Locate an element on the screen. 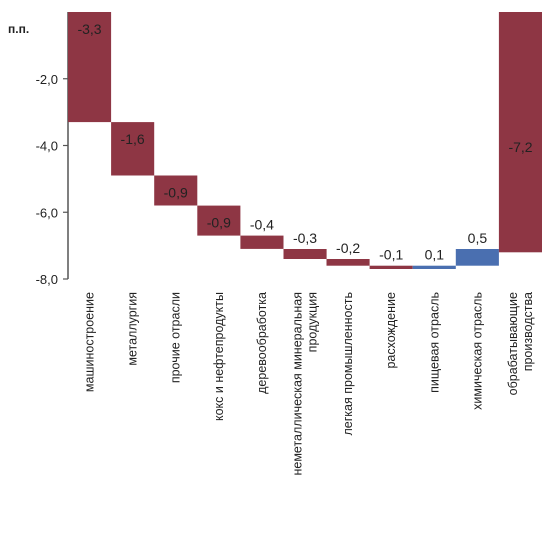 The height and width of the screenshot is (549, 542). category-label: производства is located at coordinates (528, 331).